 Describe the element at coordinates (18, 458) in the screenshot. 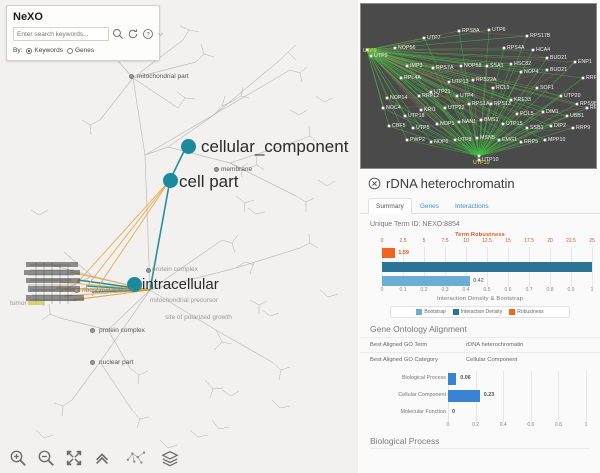

I see `zoom-in-icon` at that location.